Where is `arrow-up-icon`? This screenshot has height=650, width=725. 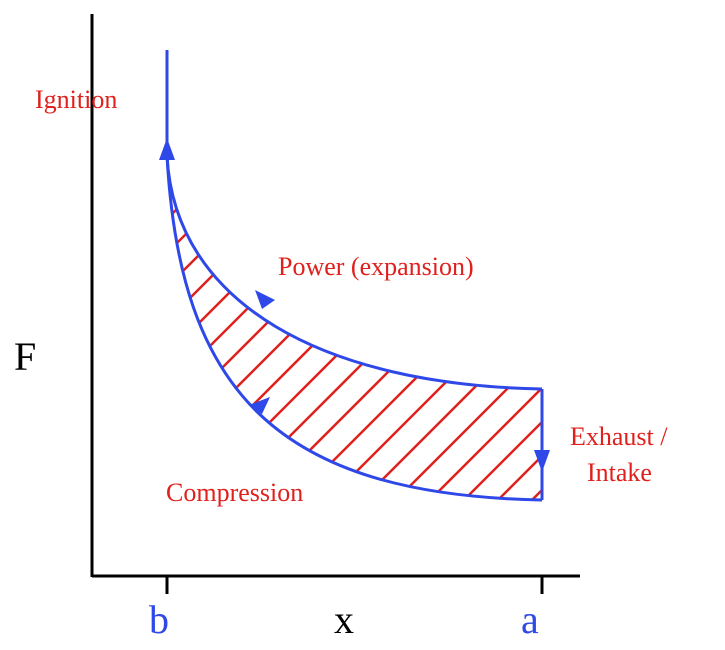
arrow-up-icon is located at coordinates (167, 149).